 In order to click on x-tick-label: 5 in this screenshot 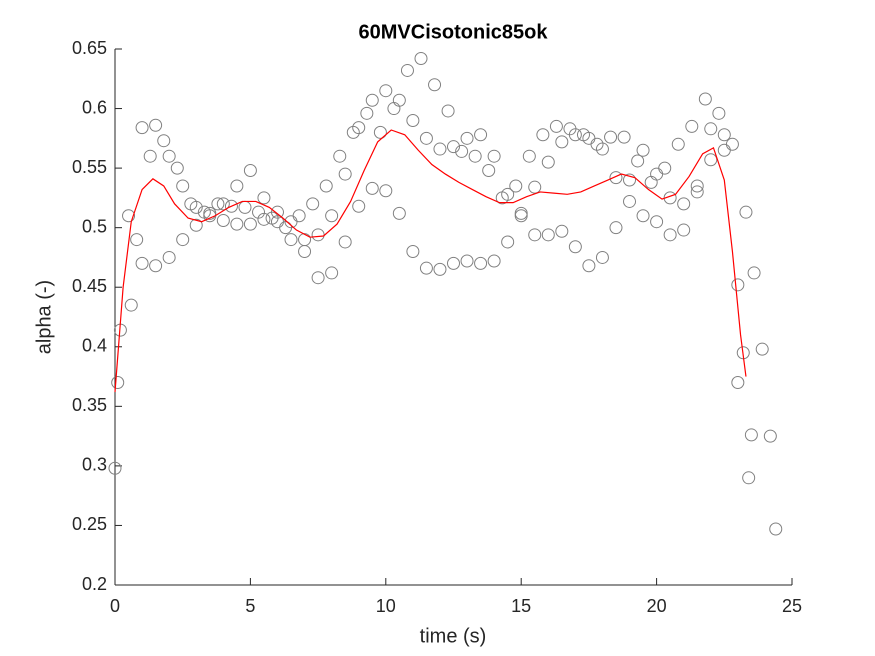, I will do `click(250, 606)`.